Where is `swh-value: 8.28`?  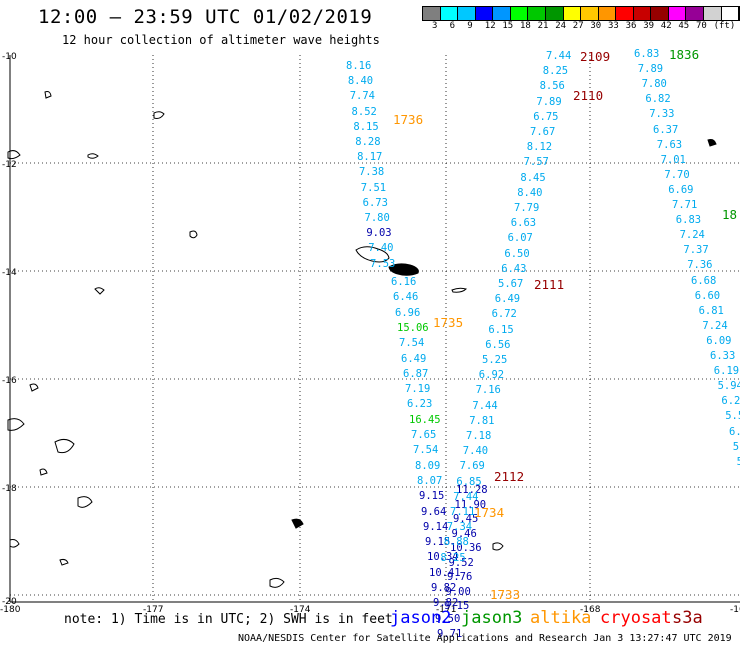
swh-value: 8.28 is located at coordinates (368, 142).